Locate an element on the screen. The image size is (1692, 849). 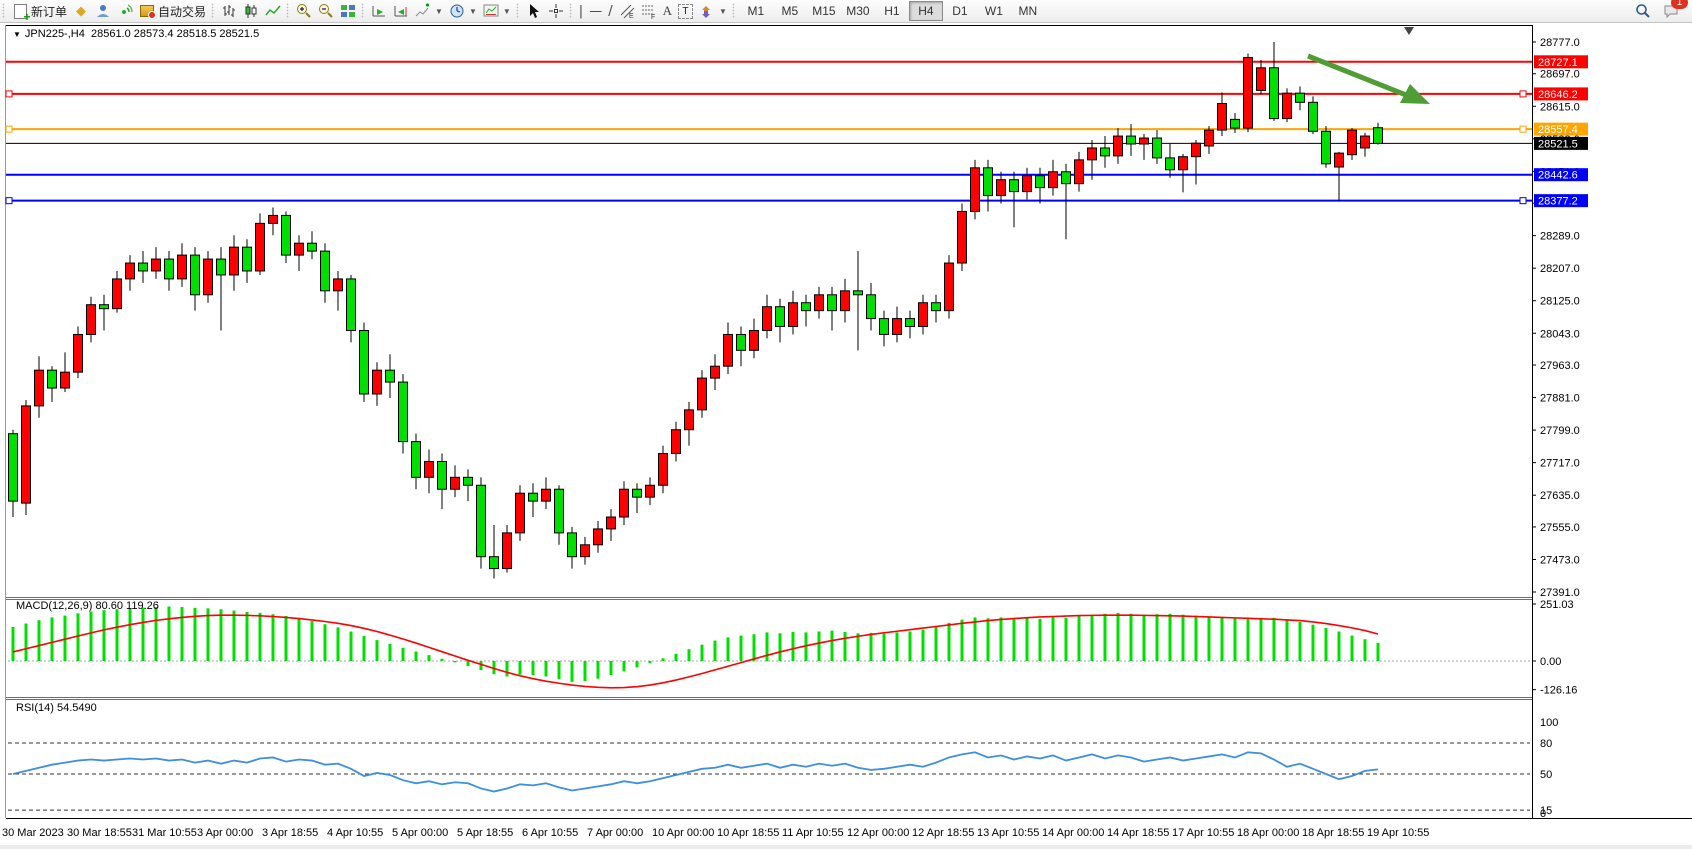
auto-trading-label: 自动交易 is located at coordinates (182, 11).